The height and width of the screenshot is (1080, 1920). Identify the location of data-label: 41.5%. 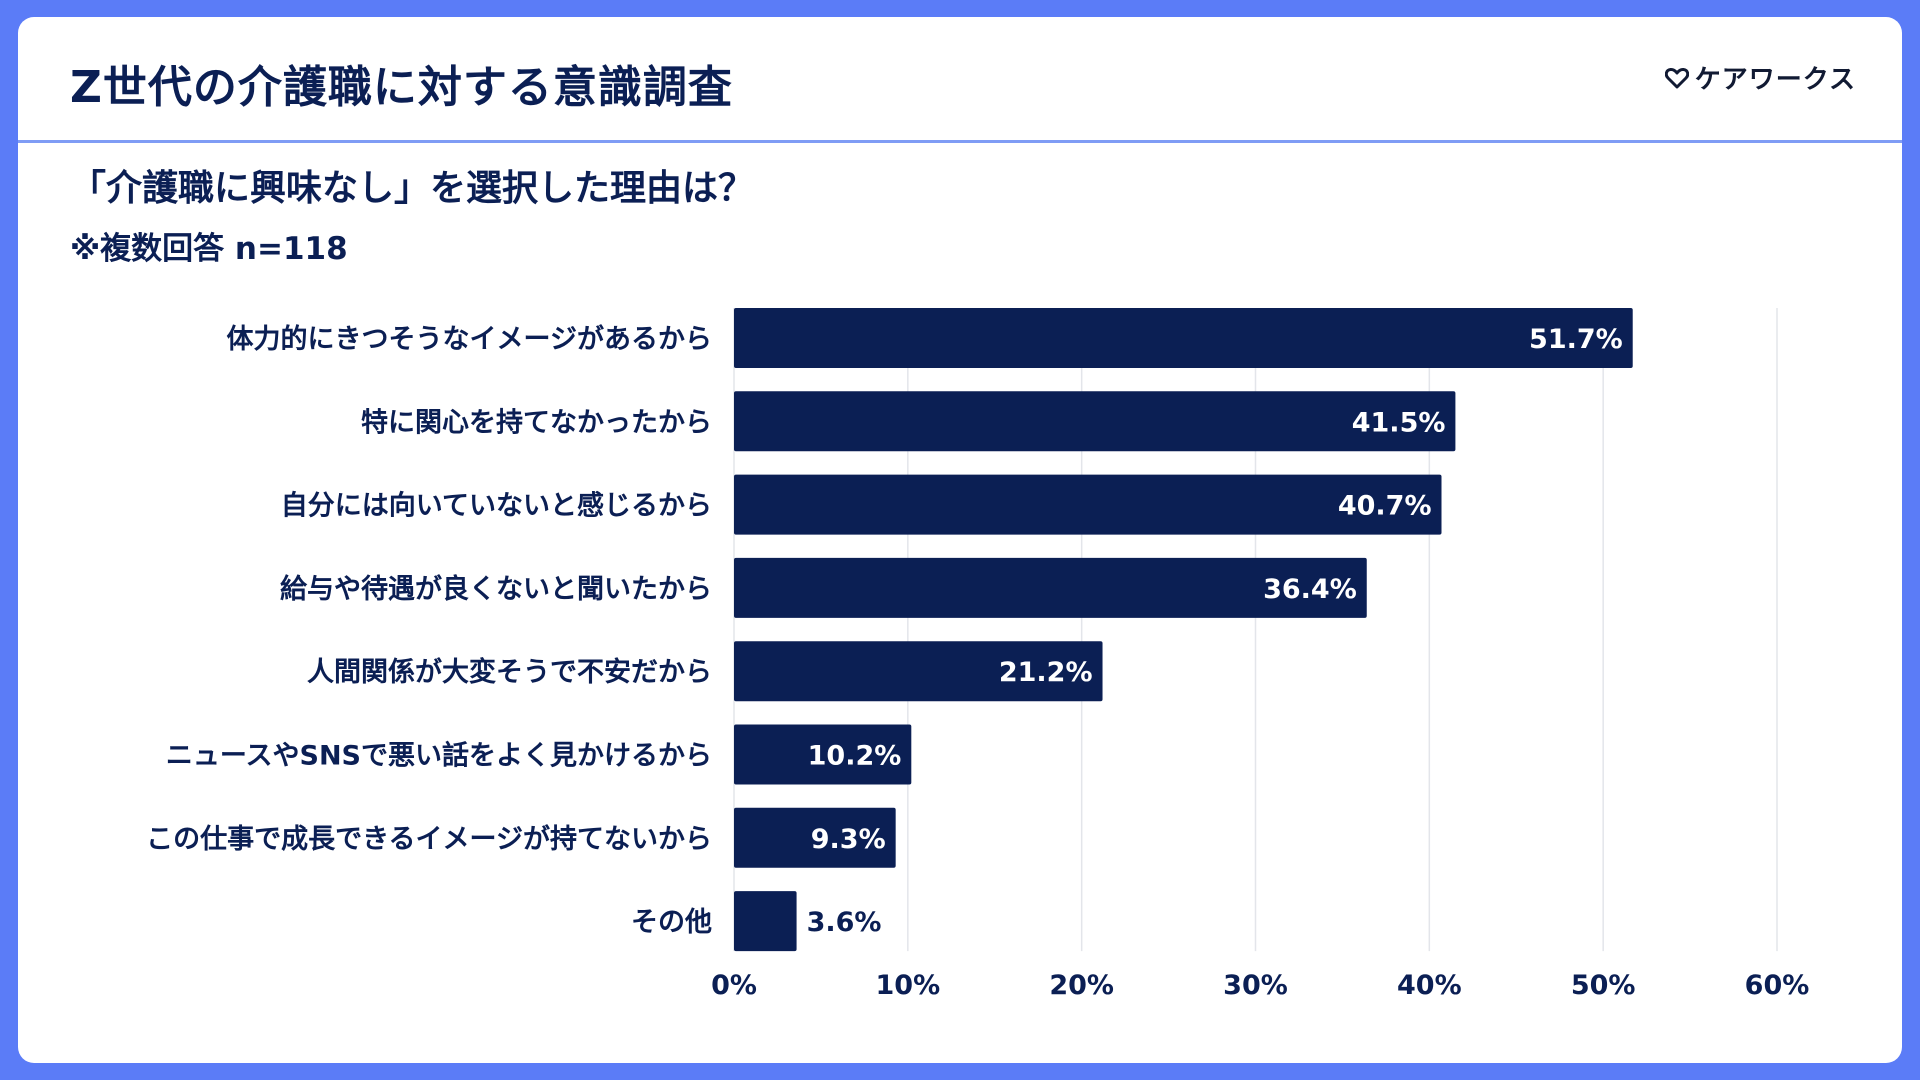
(1399, 422).